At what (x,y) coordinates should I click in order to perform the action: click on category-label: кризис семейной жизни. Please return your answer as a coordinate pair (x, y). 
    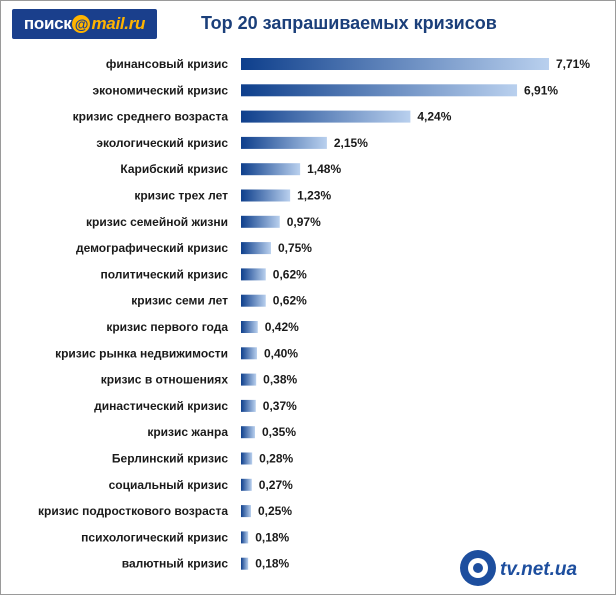
    Looking at the image, I should click on (157, 222).